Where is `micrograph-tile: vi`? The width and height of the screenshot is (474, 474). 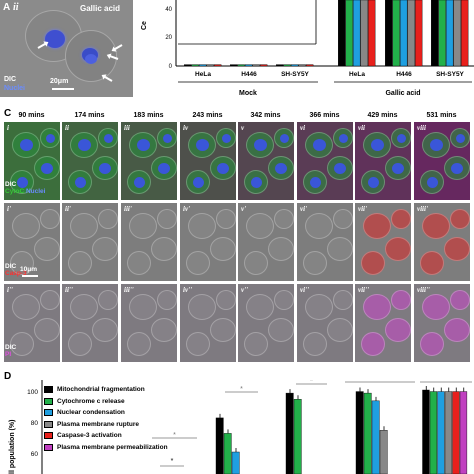 micrograph-tile: vi is located at coordinates (325, 161).